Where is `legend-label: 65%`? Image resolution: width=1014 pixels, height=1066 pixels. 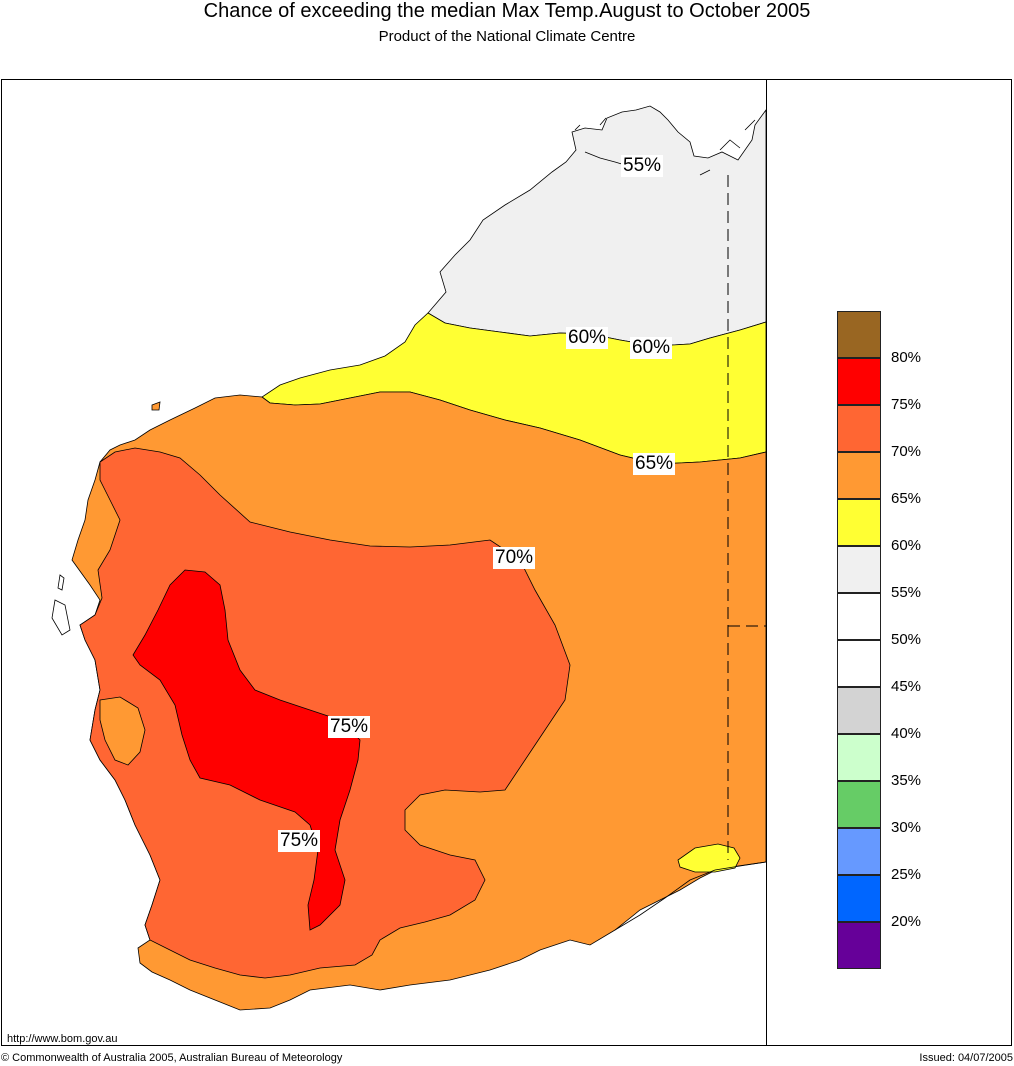
legend-label: 65% is located at coordinates (906, 498).